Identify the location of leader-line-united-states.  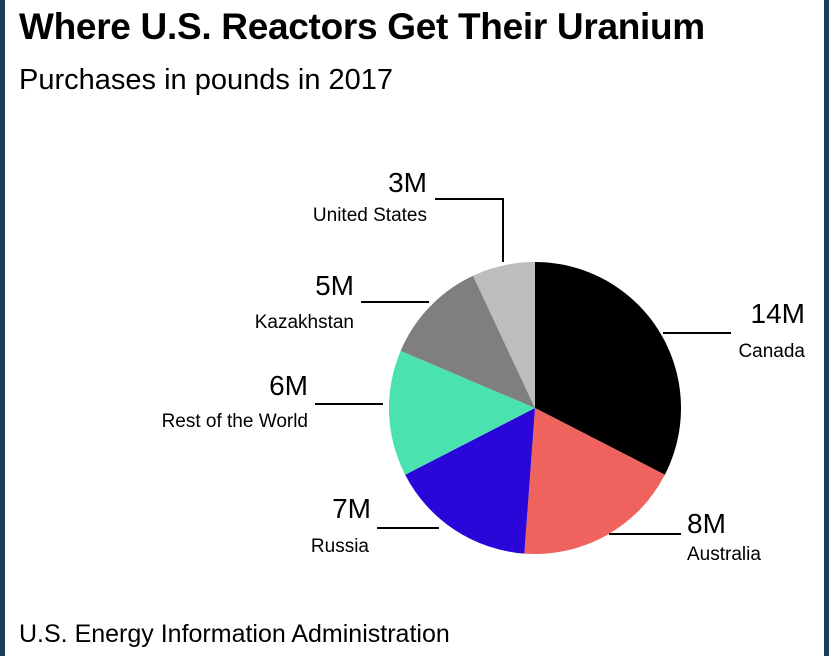
(469, 230).